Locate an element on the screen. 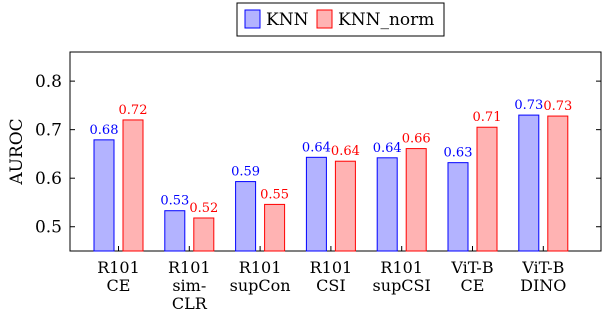 The height and width of the screenshot is (320, 607). data-label: 0.59 is located at coordinates (245, 172).